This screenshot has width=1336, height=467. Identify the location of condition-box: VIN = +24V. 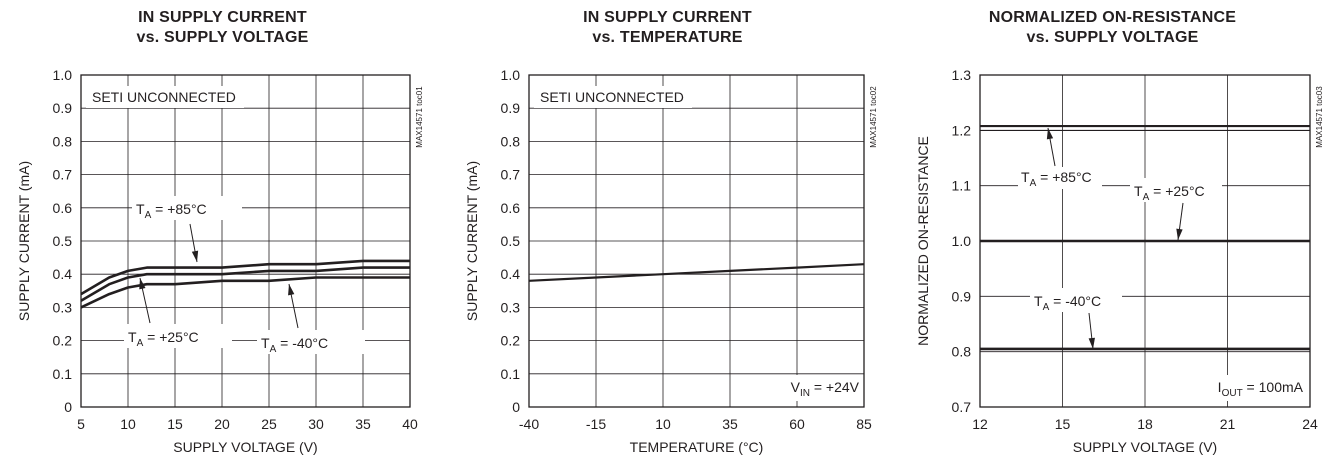
(818, 388).